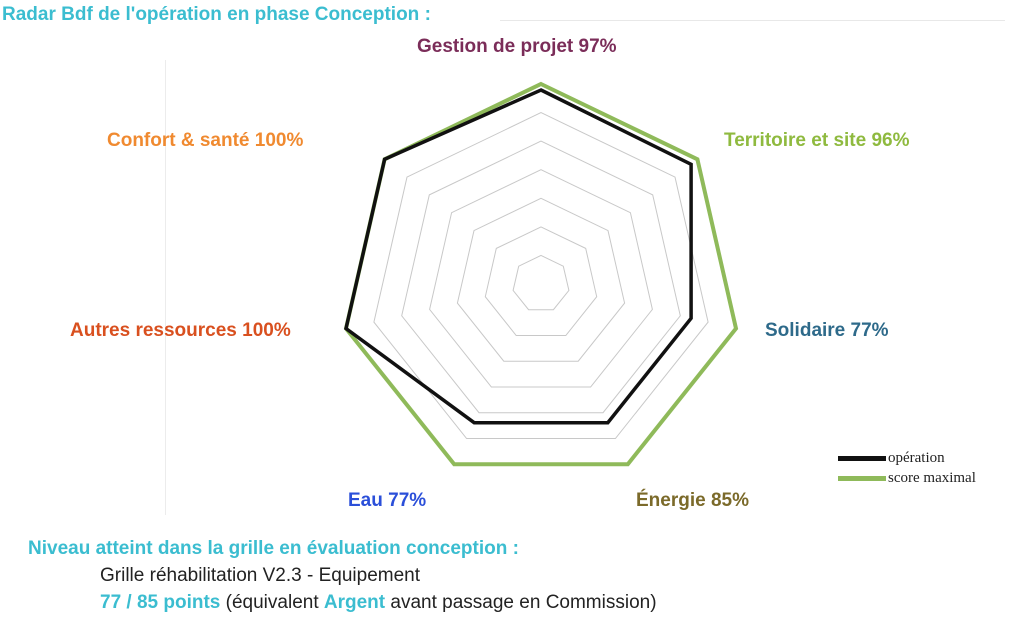 This screenshot has height=635, width=1036. Describe the element at coordinates (752, 20) in the screenshot. I see `divider-line` at that location.